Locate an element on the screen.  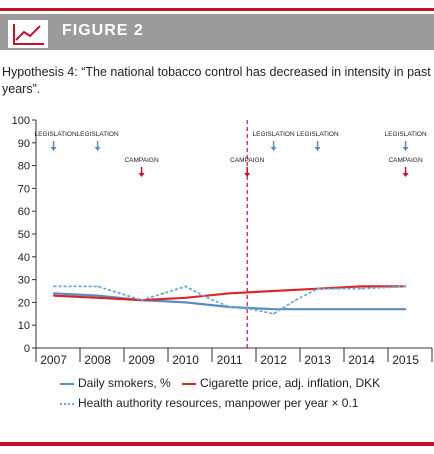
annotation-label-7: CAMPAIGN is located at coordinates (405, 160).